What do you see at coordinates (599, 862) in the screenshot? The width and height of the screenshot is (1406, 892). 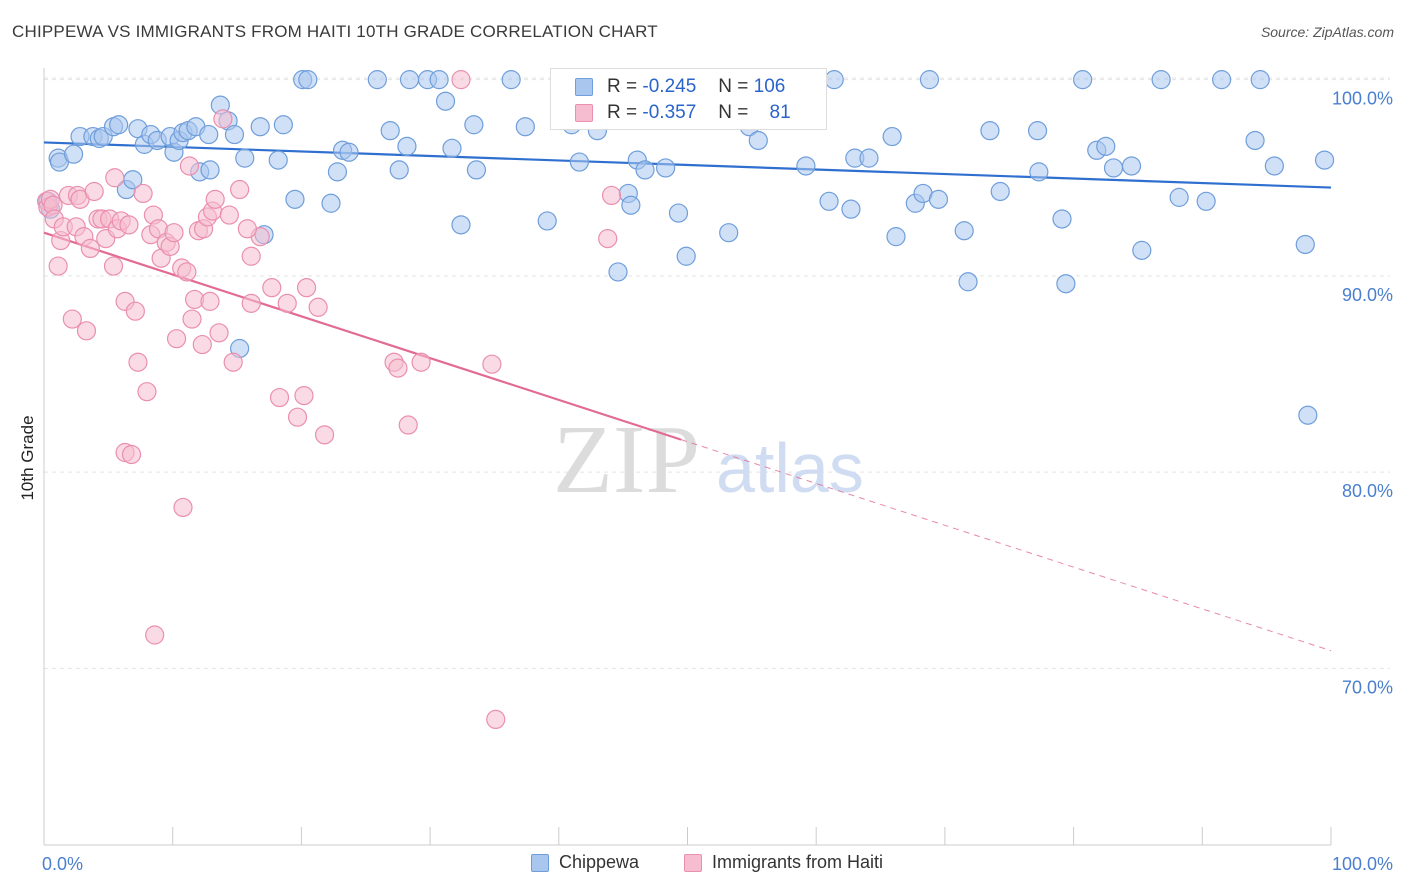 I see `chippewa-legend-label: Chippewa` at bounding box center [599, 862].